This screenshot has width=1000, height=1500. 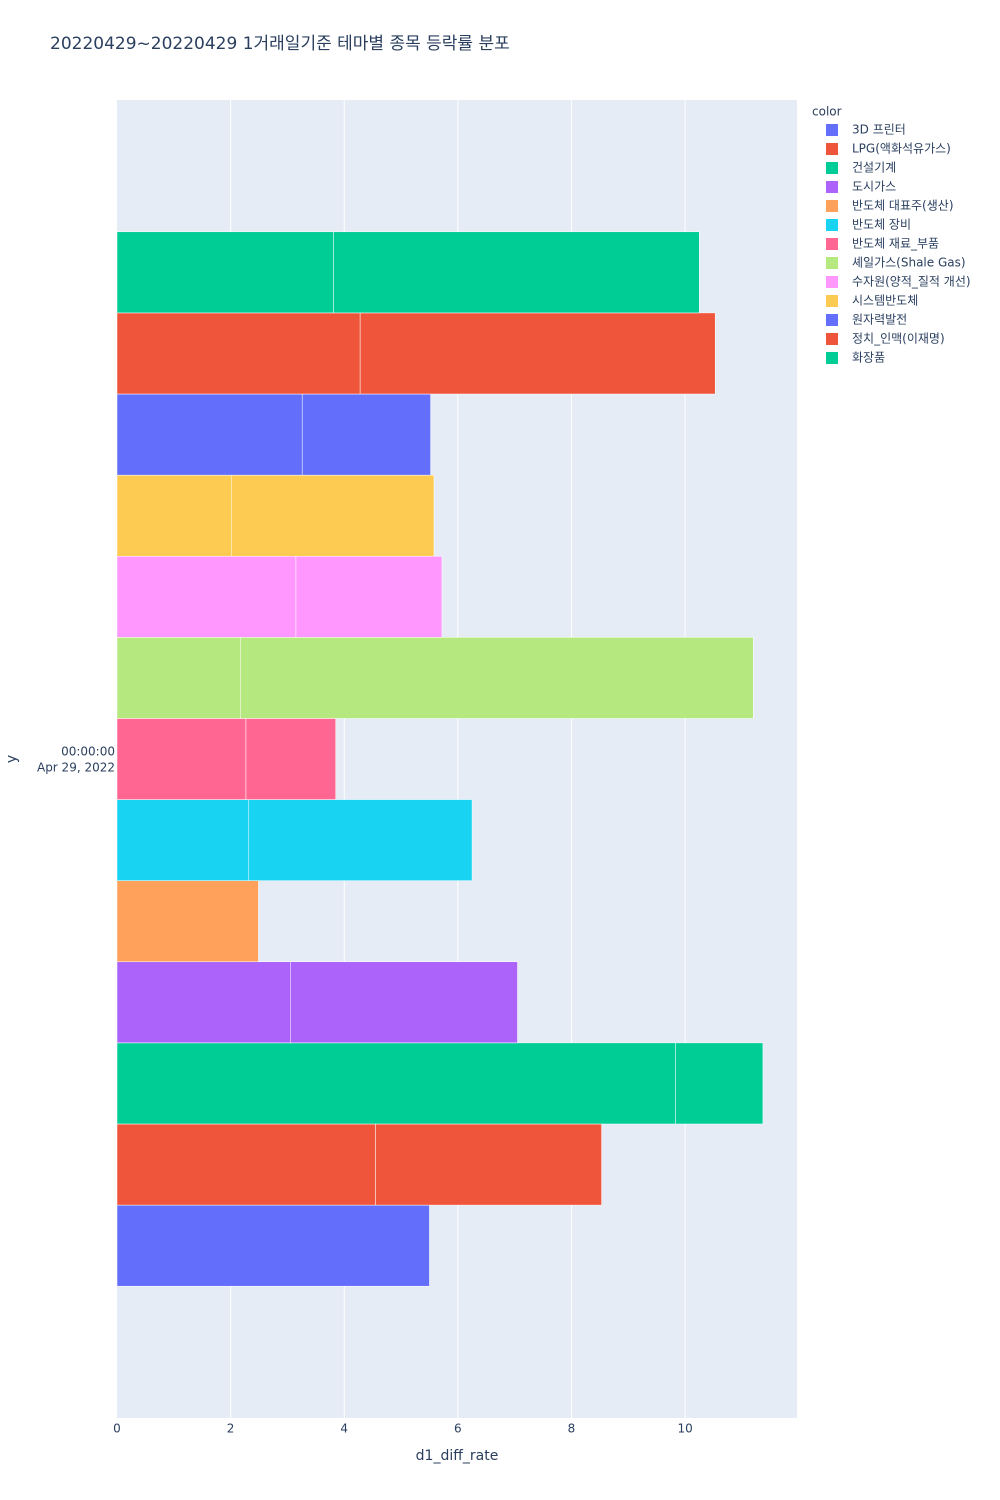 What do you see at coordinates (903, 206) in the screenshot?
I see `legend-label: 반도체 대표주(생산)` at bounding box center [903, 206].